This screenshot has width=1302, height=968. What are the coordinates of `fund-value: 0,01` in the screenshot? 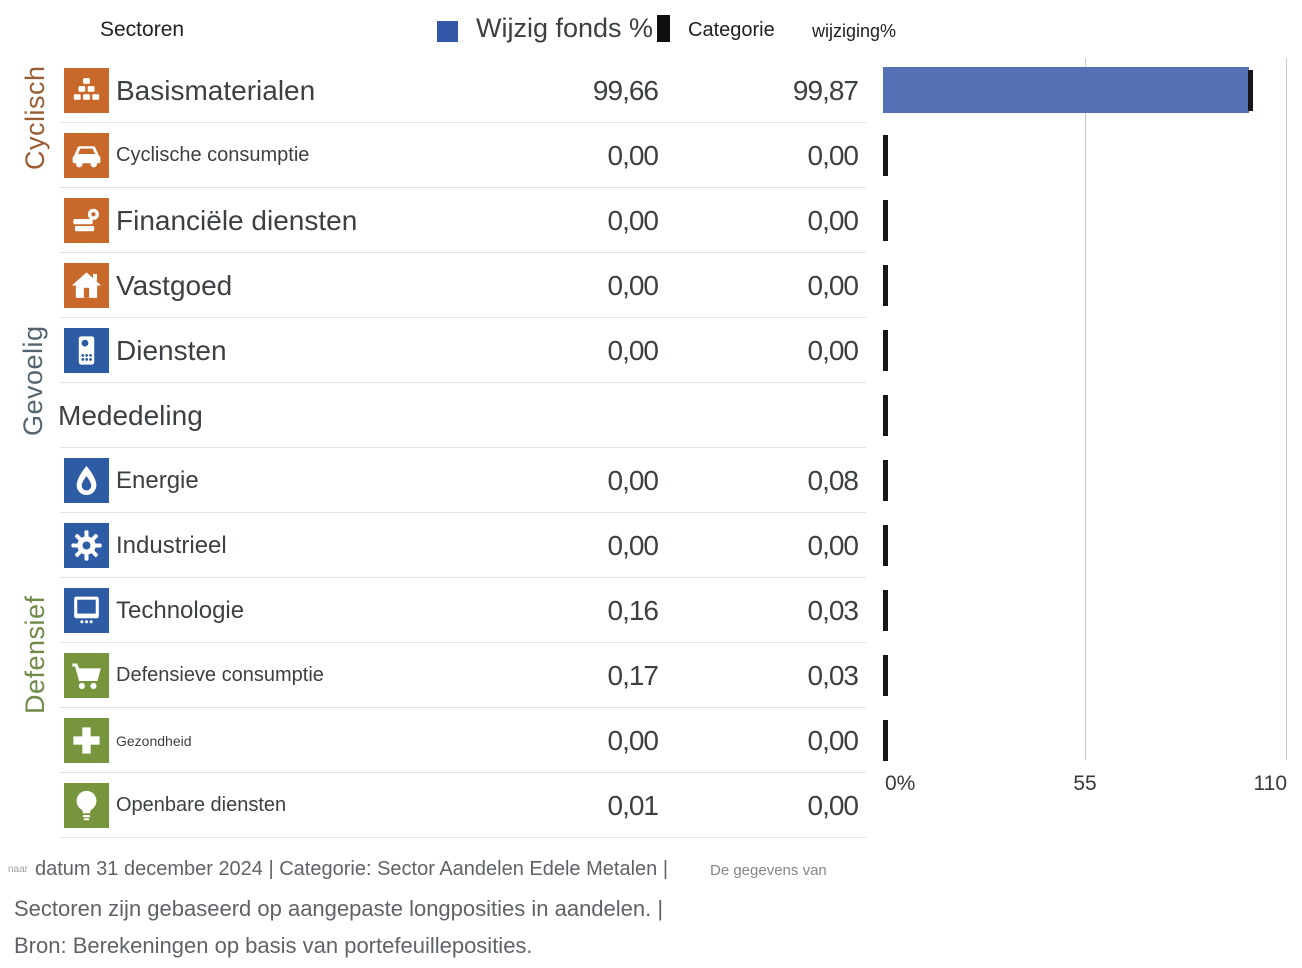 It's located at (633, 805).